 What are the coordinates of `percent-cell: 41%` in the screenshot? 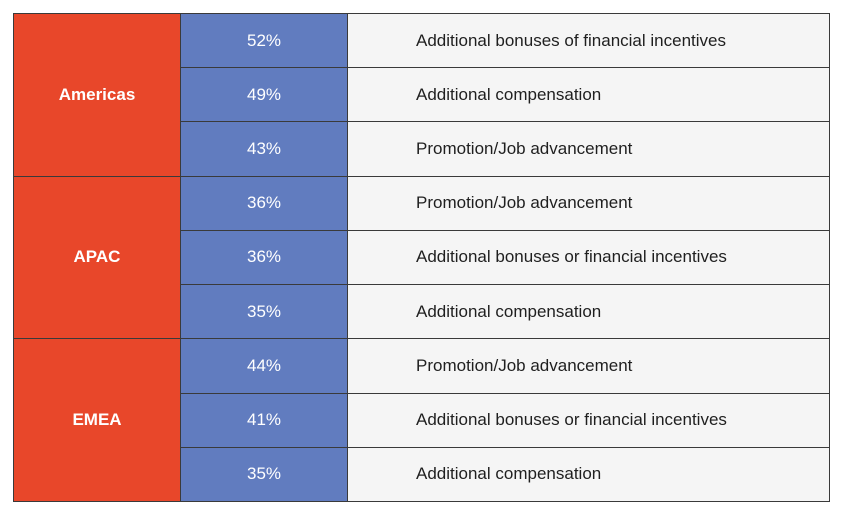 It's located at (264, 420).